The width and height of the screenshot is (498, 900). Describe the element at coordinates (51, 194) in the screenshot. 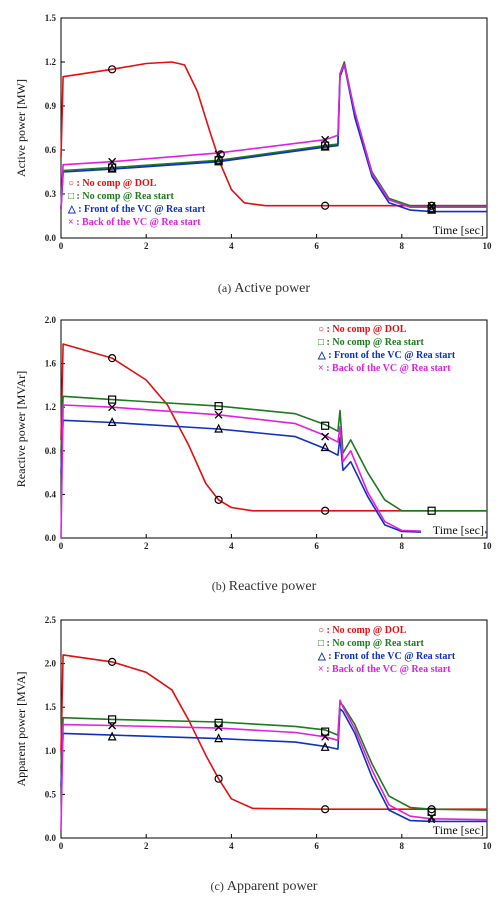

I see `y-tick-label: 0.3` at that location.